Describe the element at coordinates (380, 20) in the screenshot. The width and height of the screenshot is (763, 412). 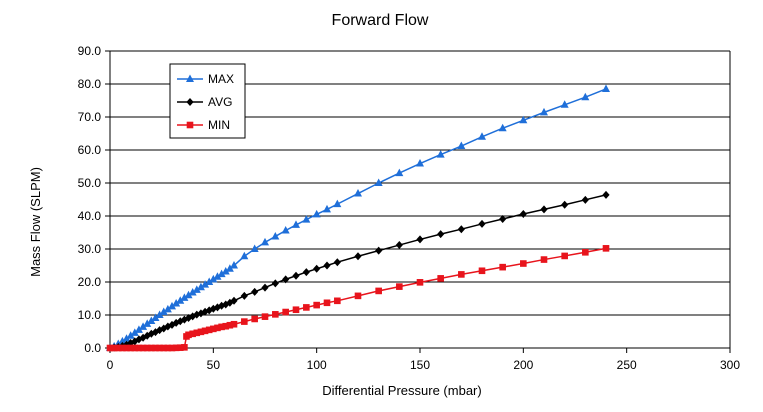
I see `chart-title: Forward Flow` at that location.